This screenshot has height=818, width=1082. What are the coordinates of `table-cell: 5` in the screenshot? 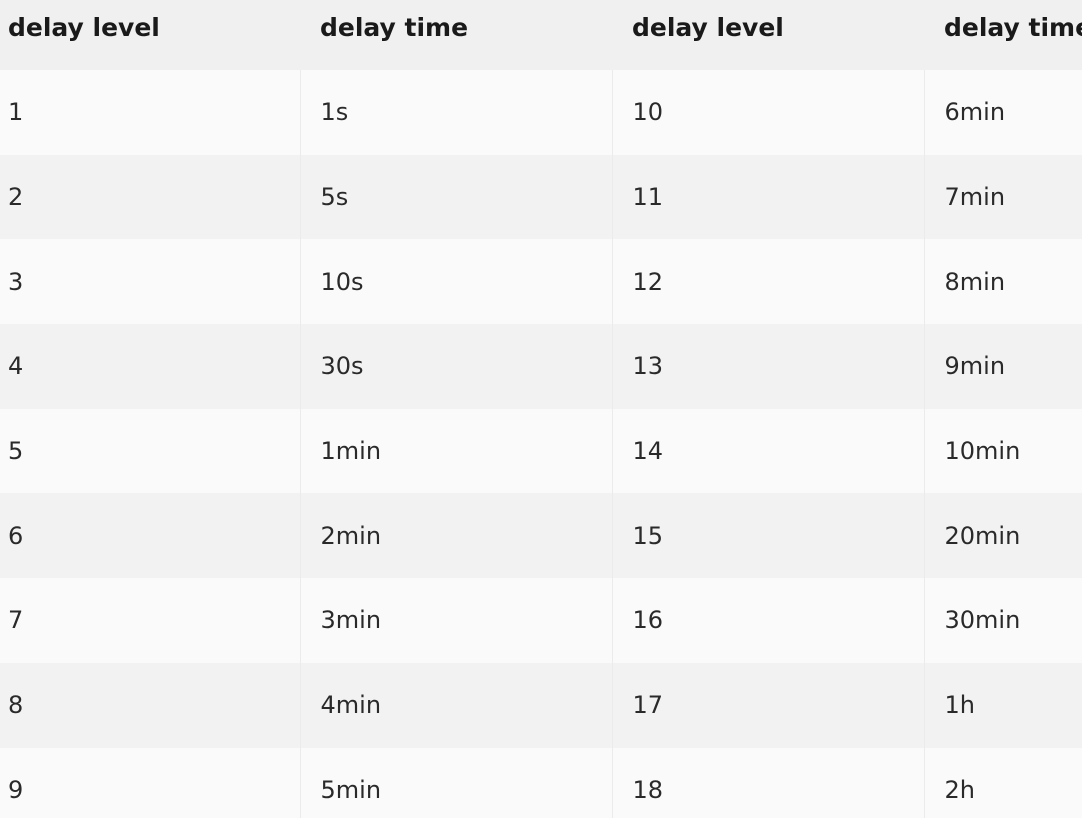 It's located at (16, 451).